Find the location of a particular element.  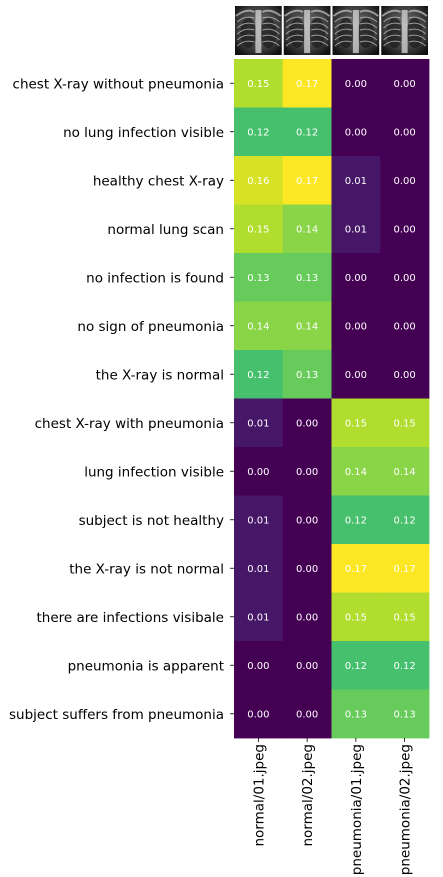

row-label: no lung infection visible is located at coordinates (143, 133).